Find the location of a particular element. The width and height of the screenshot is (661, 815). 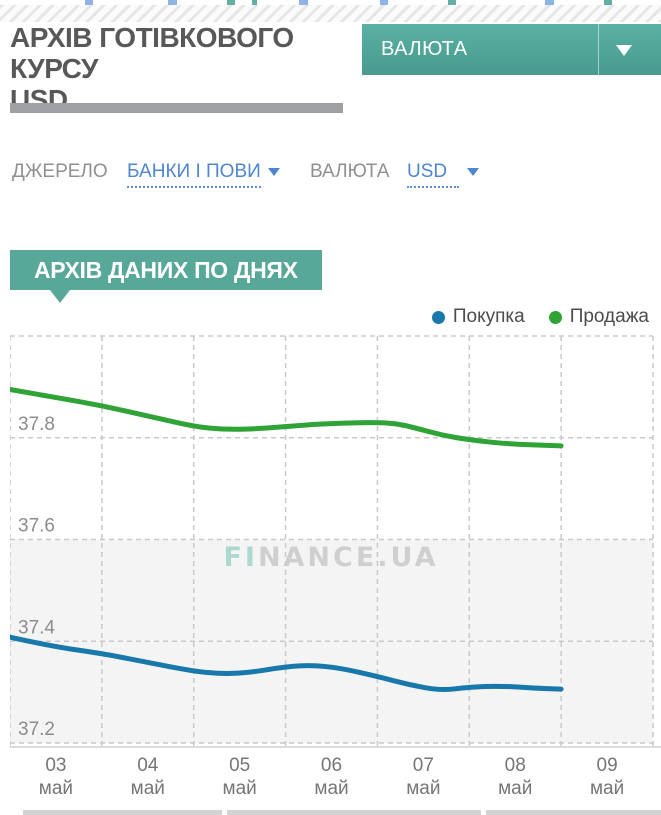

y-tick-label: 37.4 is located at coordinates (36, 627).